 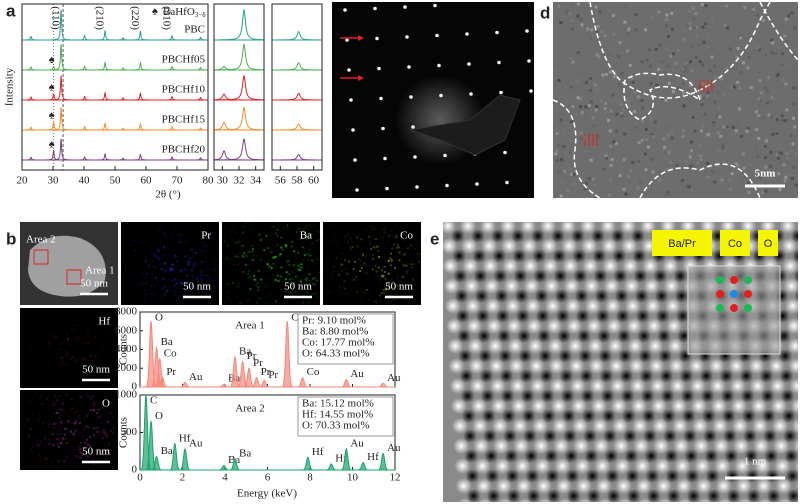 What do you see at coordinates (153, 401) in the screenshot?
I see `peak-label: C` at bounding box center [153, 401].